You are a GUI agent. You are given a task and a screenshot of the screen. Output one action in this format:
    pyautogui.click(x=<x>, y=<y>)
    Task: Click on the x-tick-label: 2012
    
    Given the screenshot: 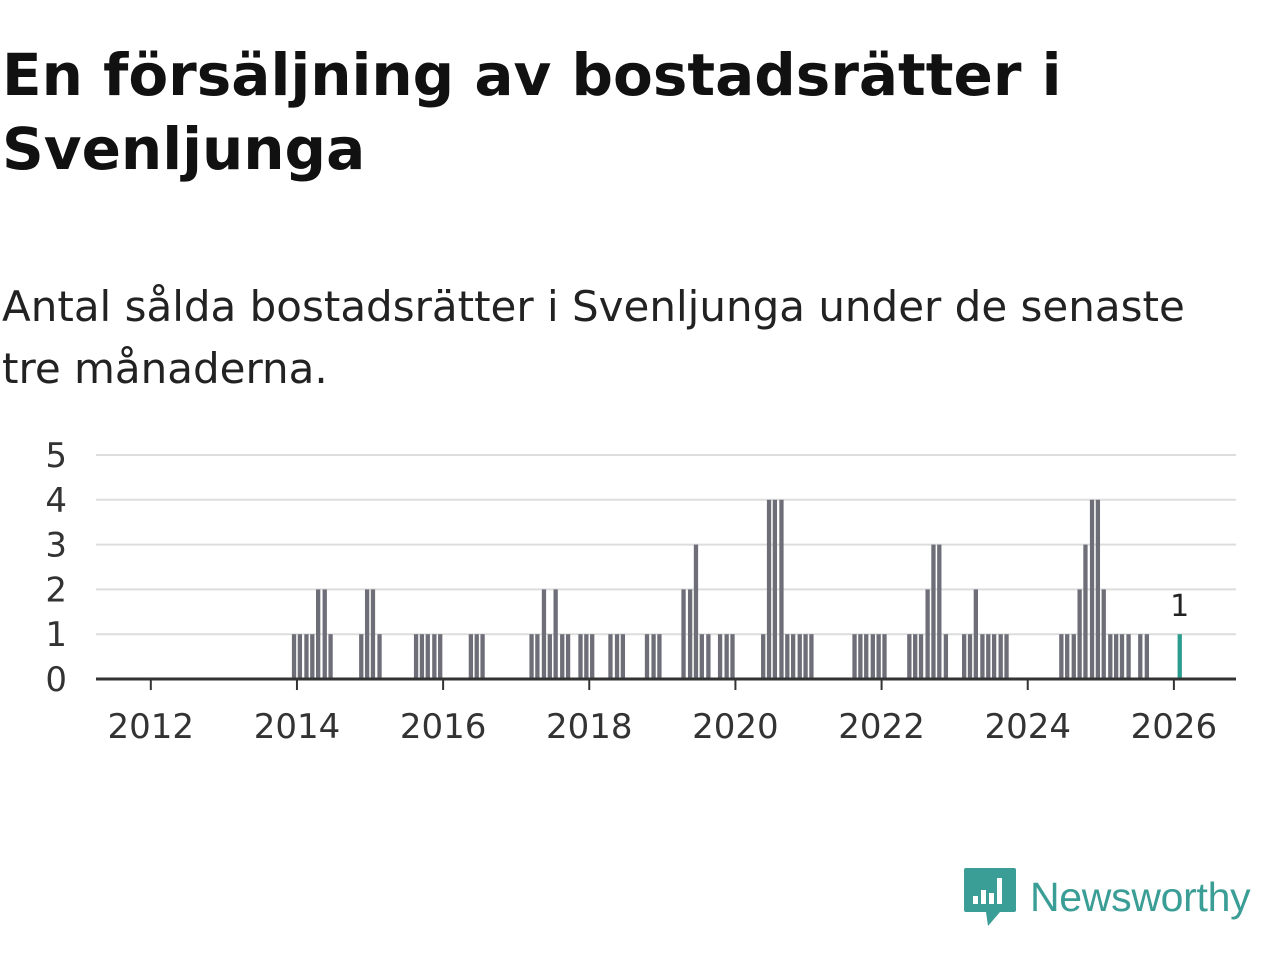 What is the action you would take?
    pyautogui.click(x=151, y=727)
    